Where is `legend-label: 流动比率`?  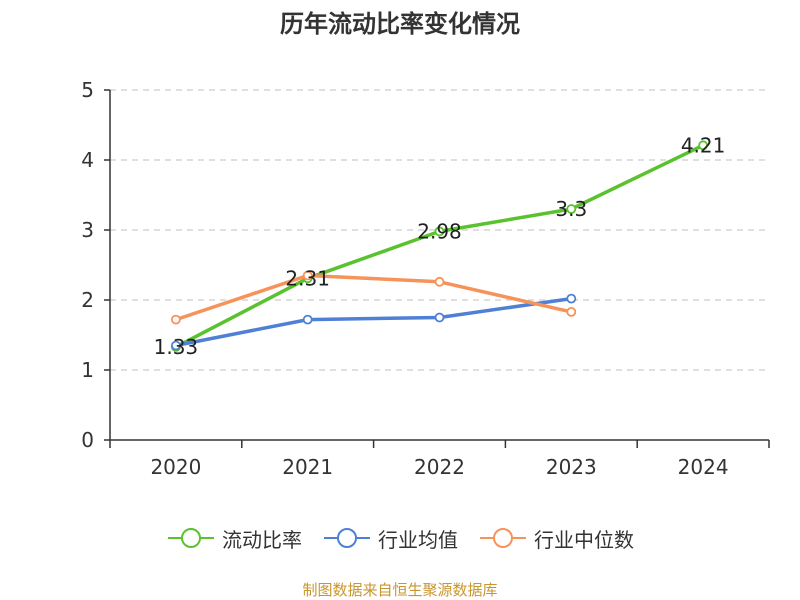
legend-label: 流动比率 is located at coordinates (262, 539).